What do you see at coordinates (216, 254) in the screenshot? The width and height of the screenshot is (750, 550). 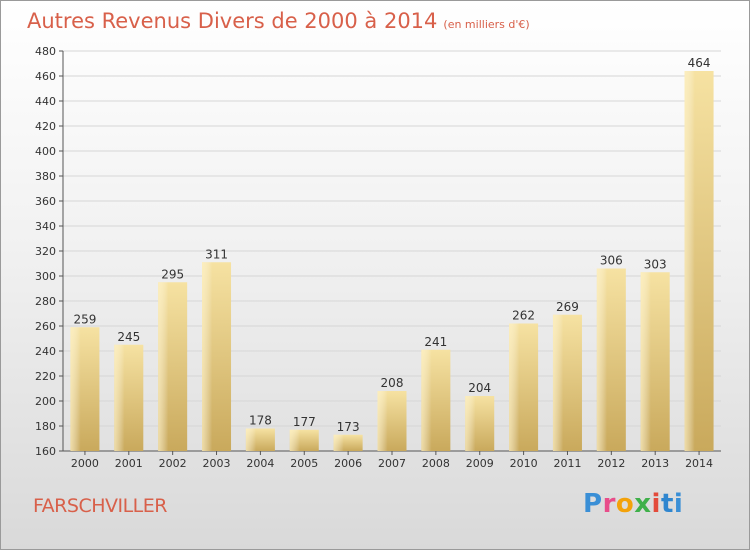 I see `bar-value-label: 311` at bounding box center [216, 254].